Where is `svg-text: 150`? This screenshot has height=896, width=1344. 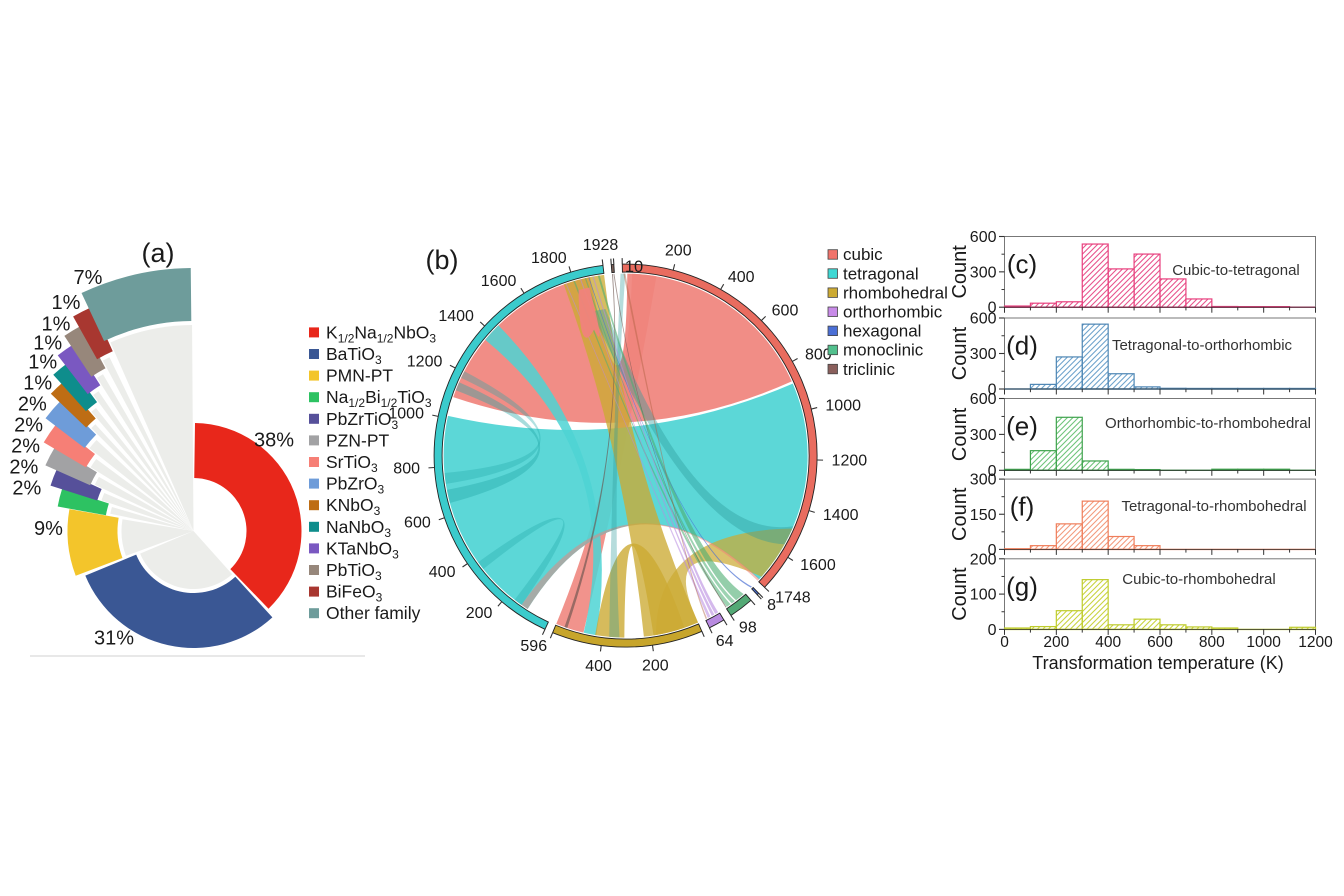
svg-text: 150 is located at coordinates (983, 515).